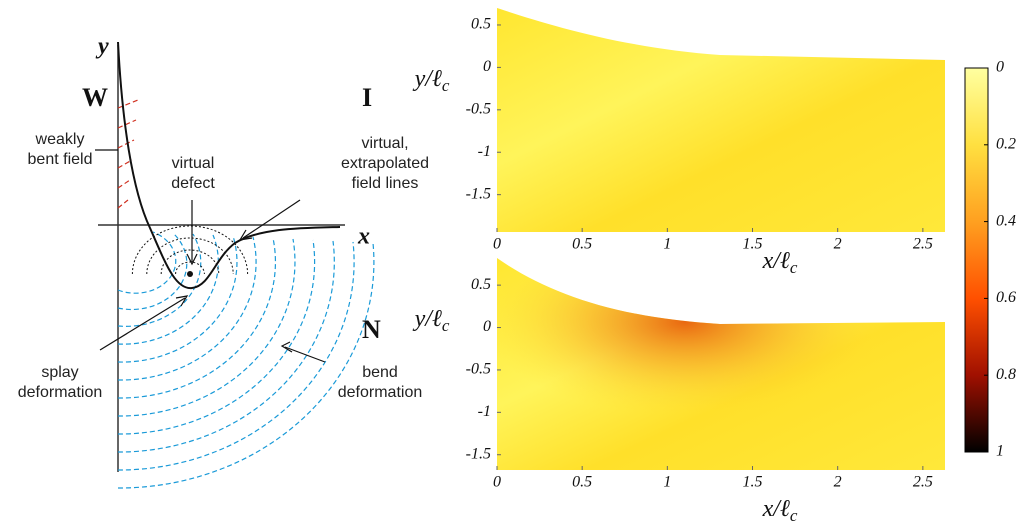 This screenshot has width=1023, height=527. I want to click on colorbar-tick-label: 0.8, so click(1006, 374).